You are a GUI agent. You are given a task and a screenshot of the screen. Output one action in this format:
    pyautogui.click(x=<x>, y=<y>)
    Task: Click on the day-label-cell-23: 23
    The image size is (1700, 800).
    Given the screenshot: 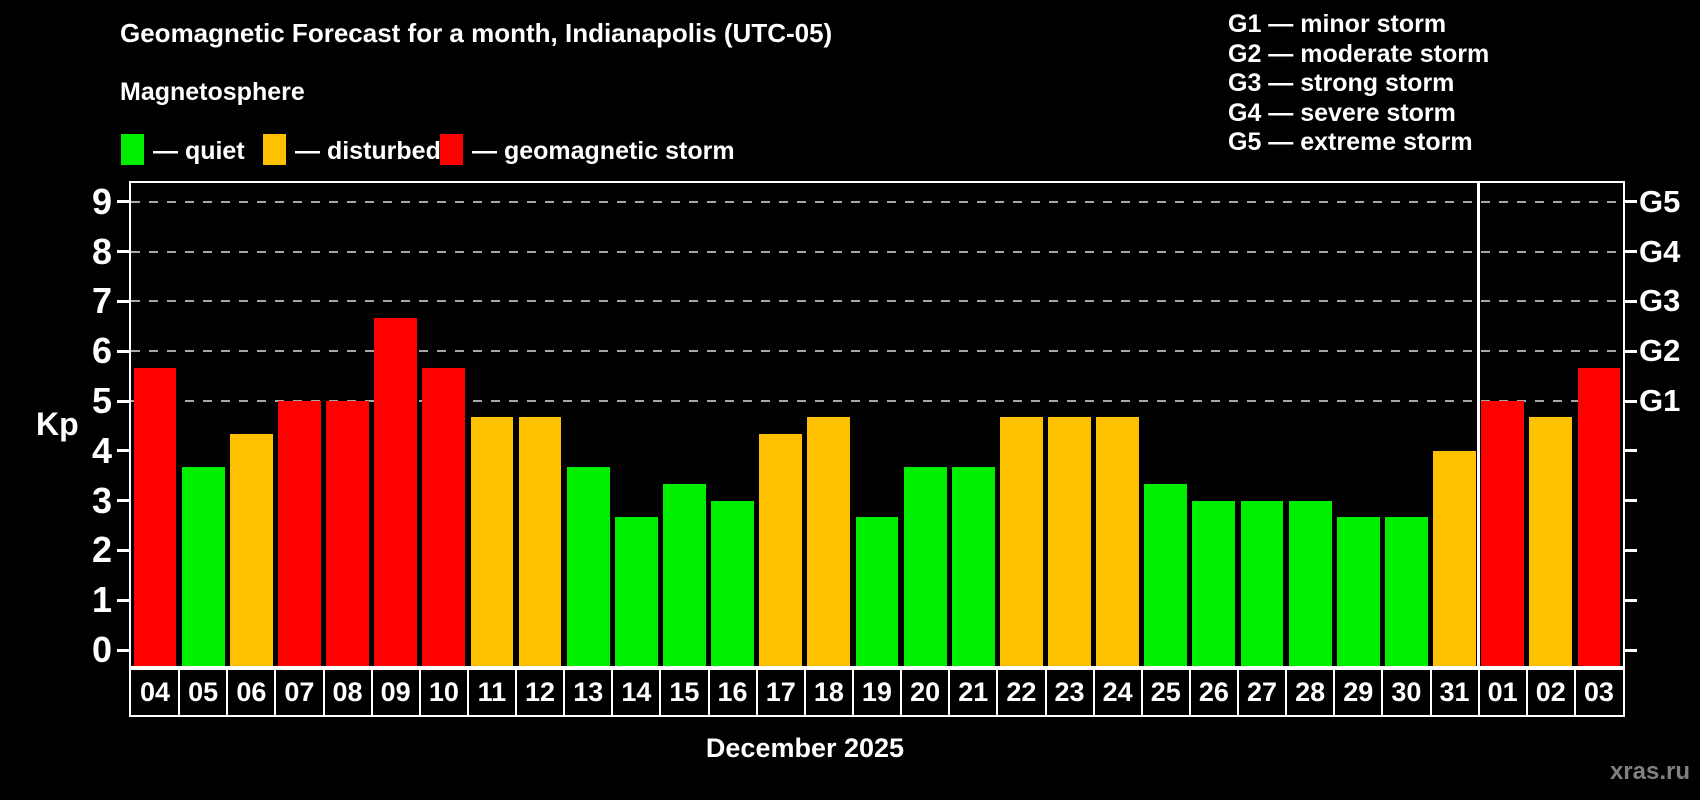 What is the action you would take?
    pyautogui.click(x=1069, y=692)
    